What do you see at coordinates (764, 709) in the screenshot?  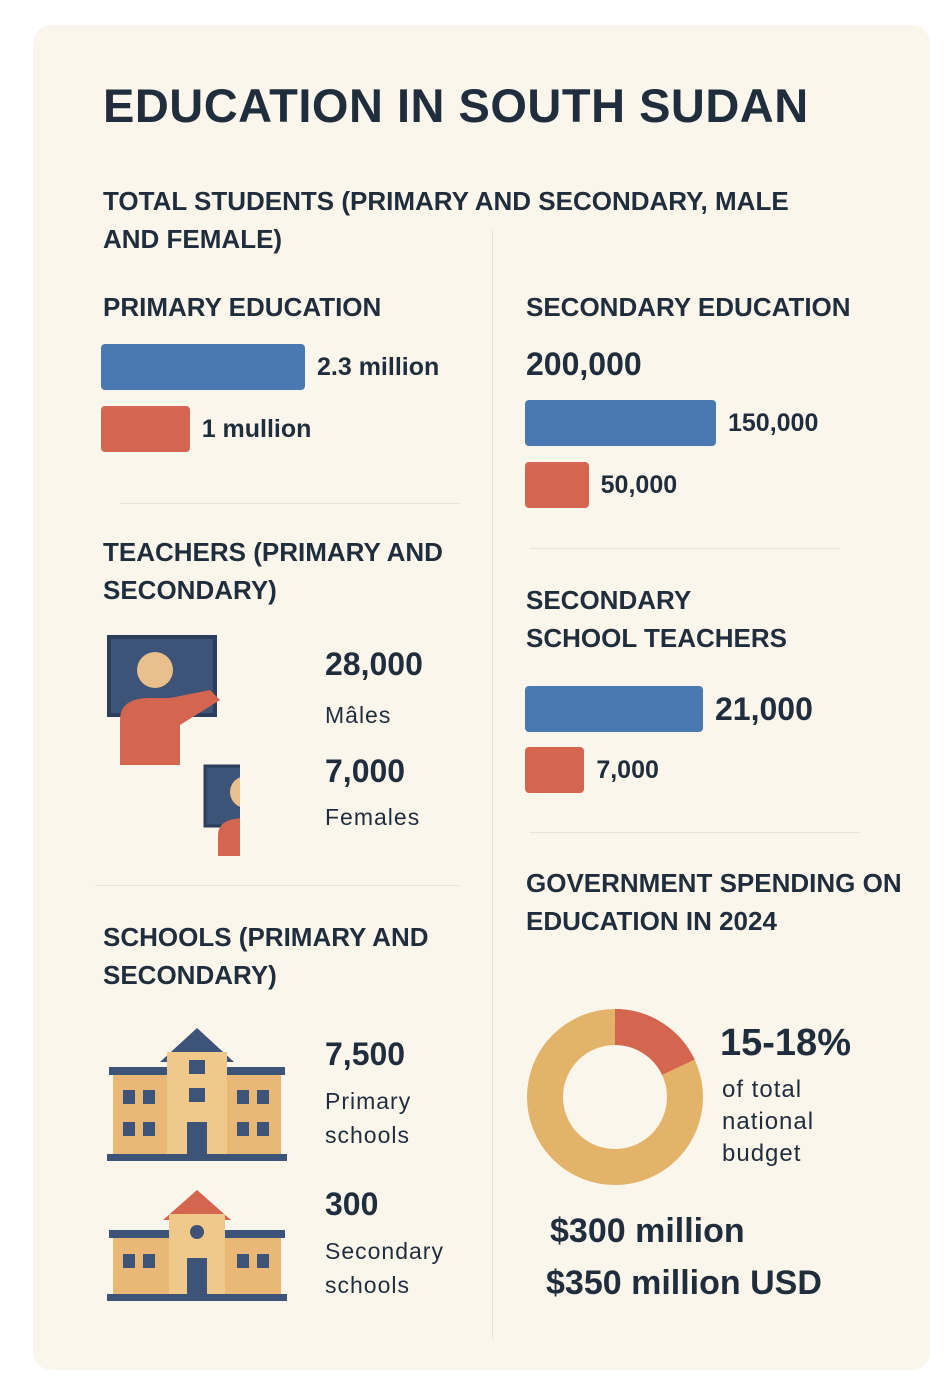 I see `bar-label: 21,000` at bounding box center [764, 709].